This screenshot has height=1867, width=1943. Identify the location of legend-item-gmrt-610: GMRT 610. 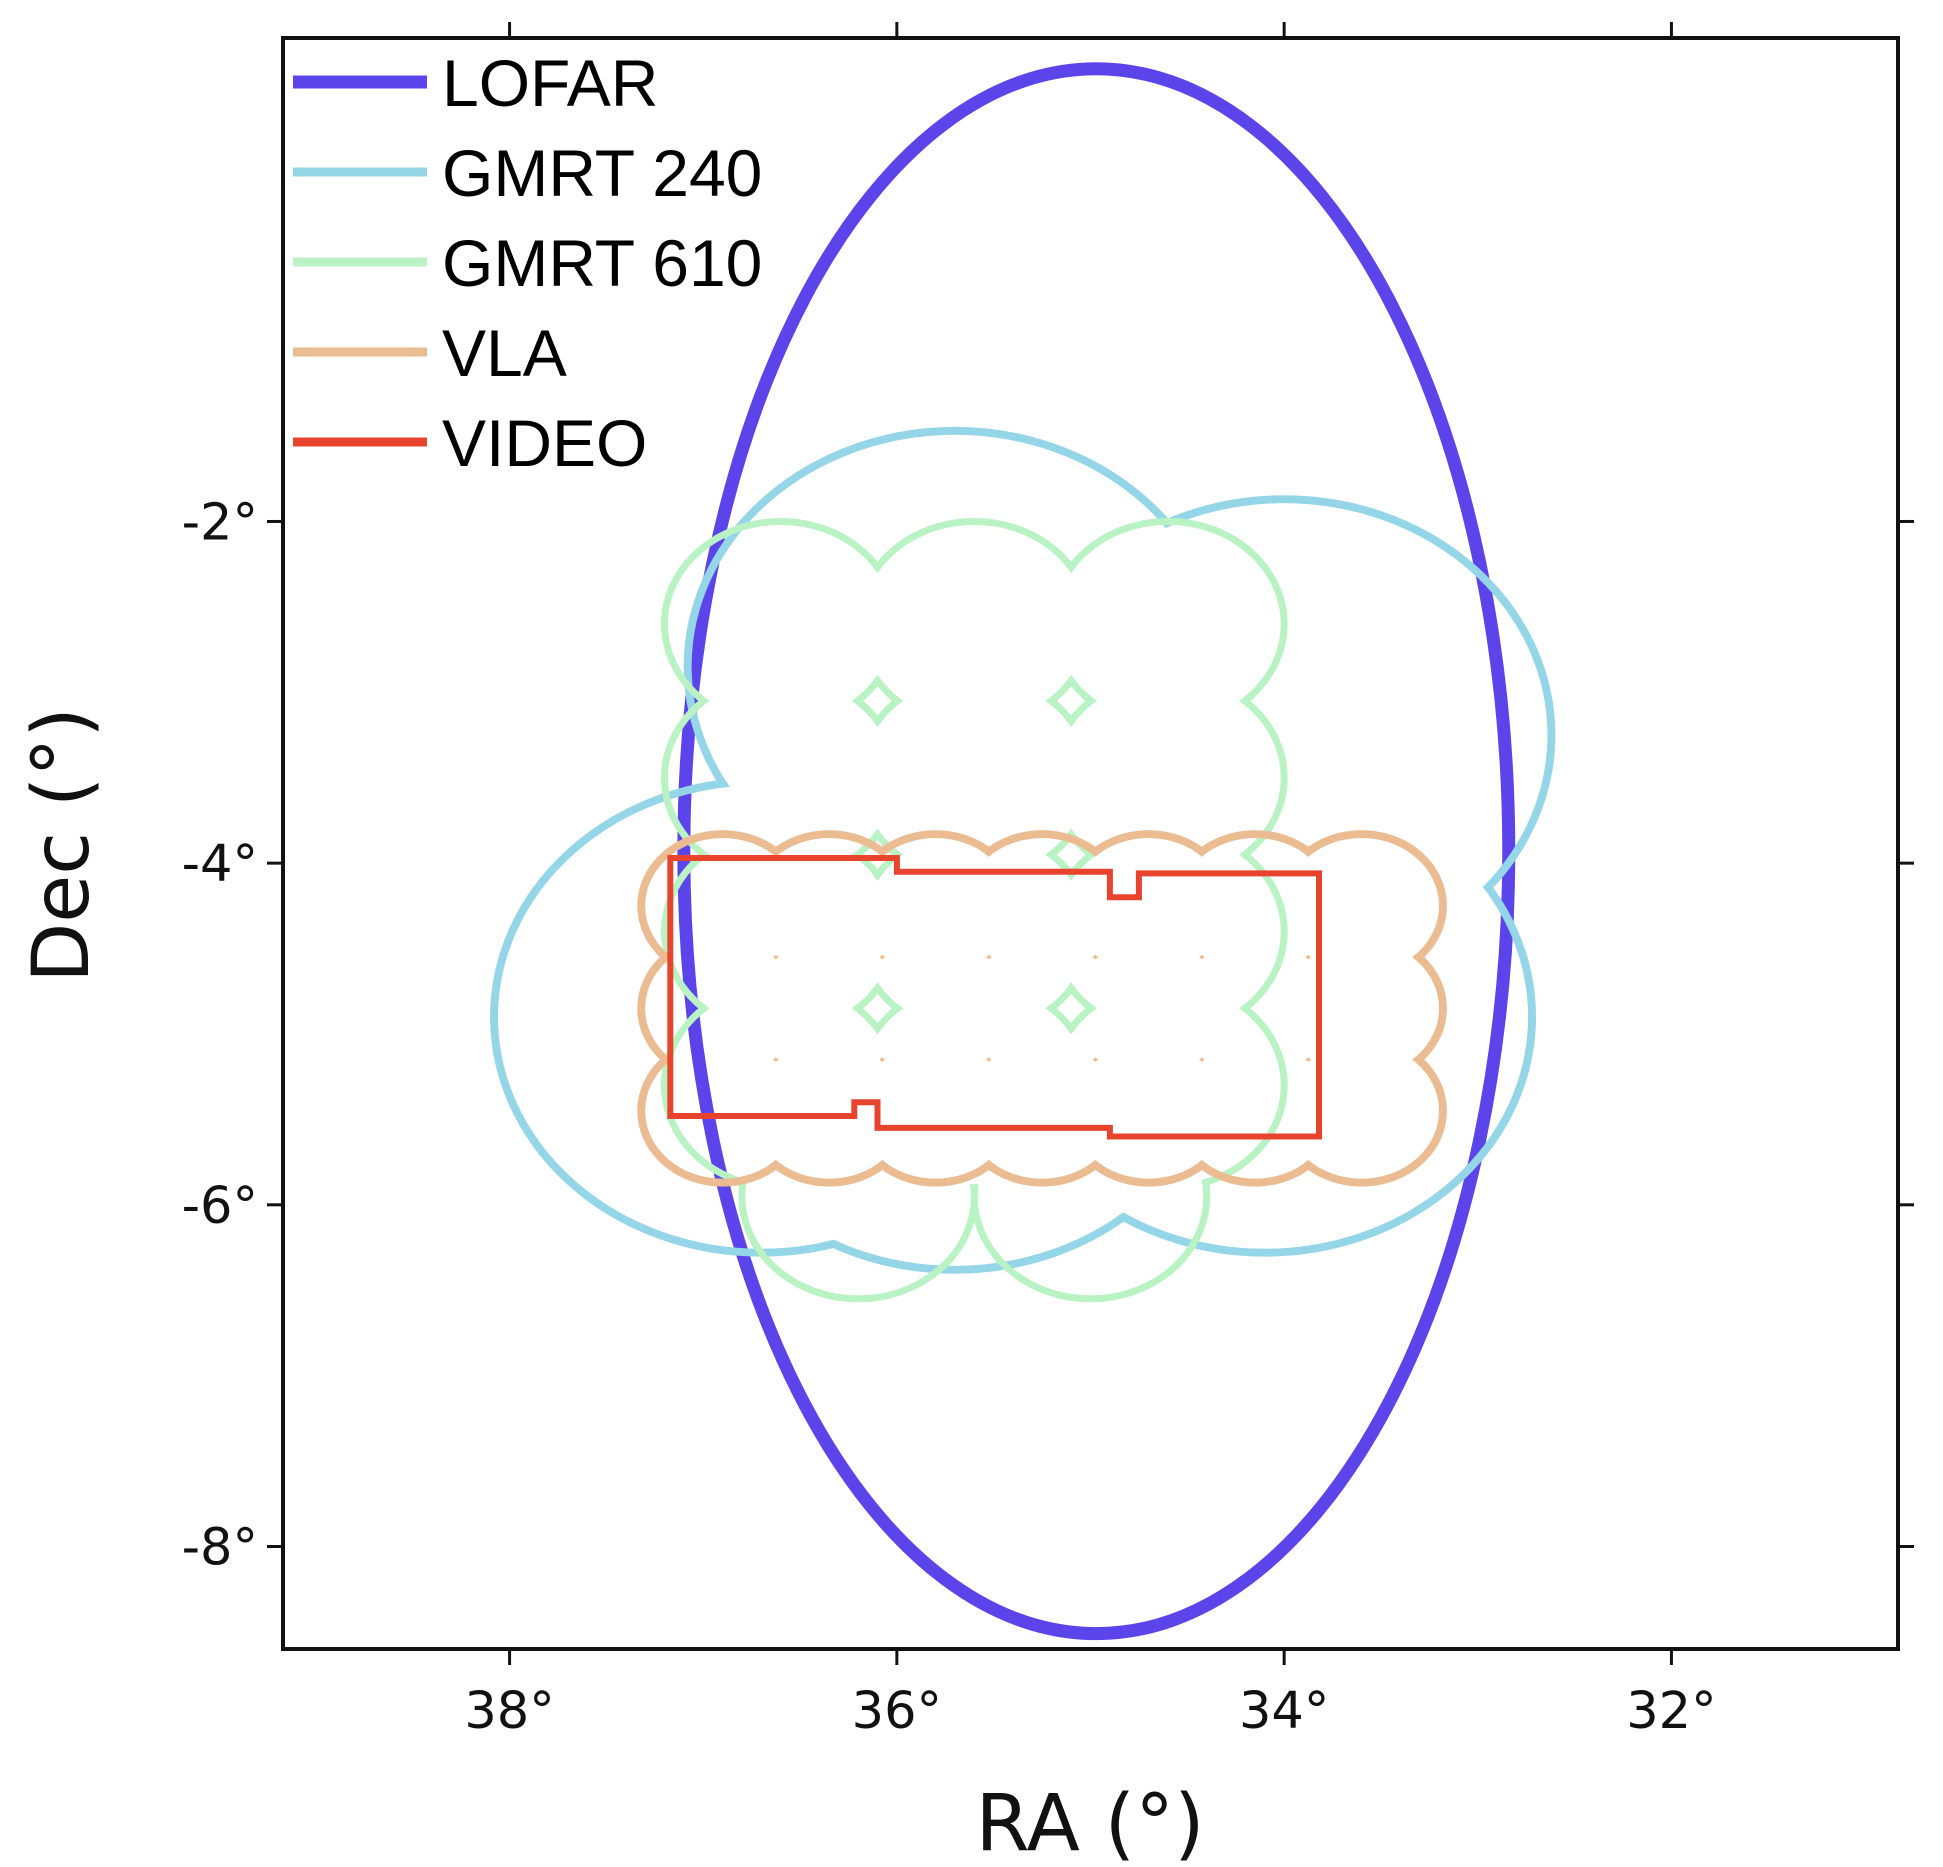
(527, 263).